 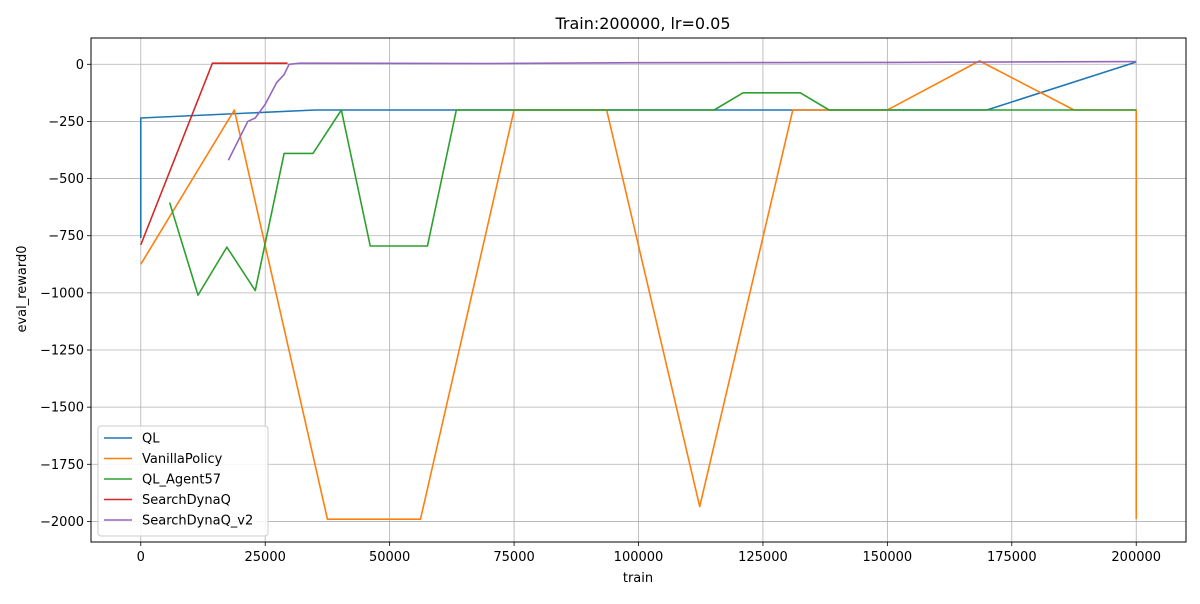 I want to click on y-tick-label: −1000, so click(x=62, y=293).